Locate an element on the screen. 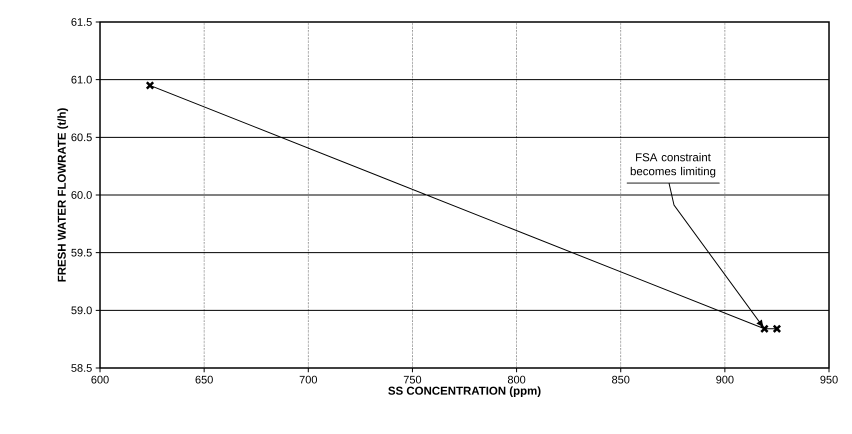 Image resolution: width=852 pixels, height=434 pixels. x-tick-label: 700 is located at coordinates (308, 380).